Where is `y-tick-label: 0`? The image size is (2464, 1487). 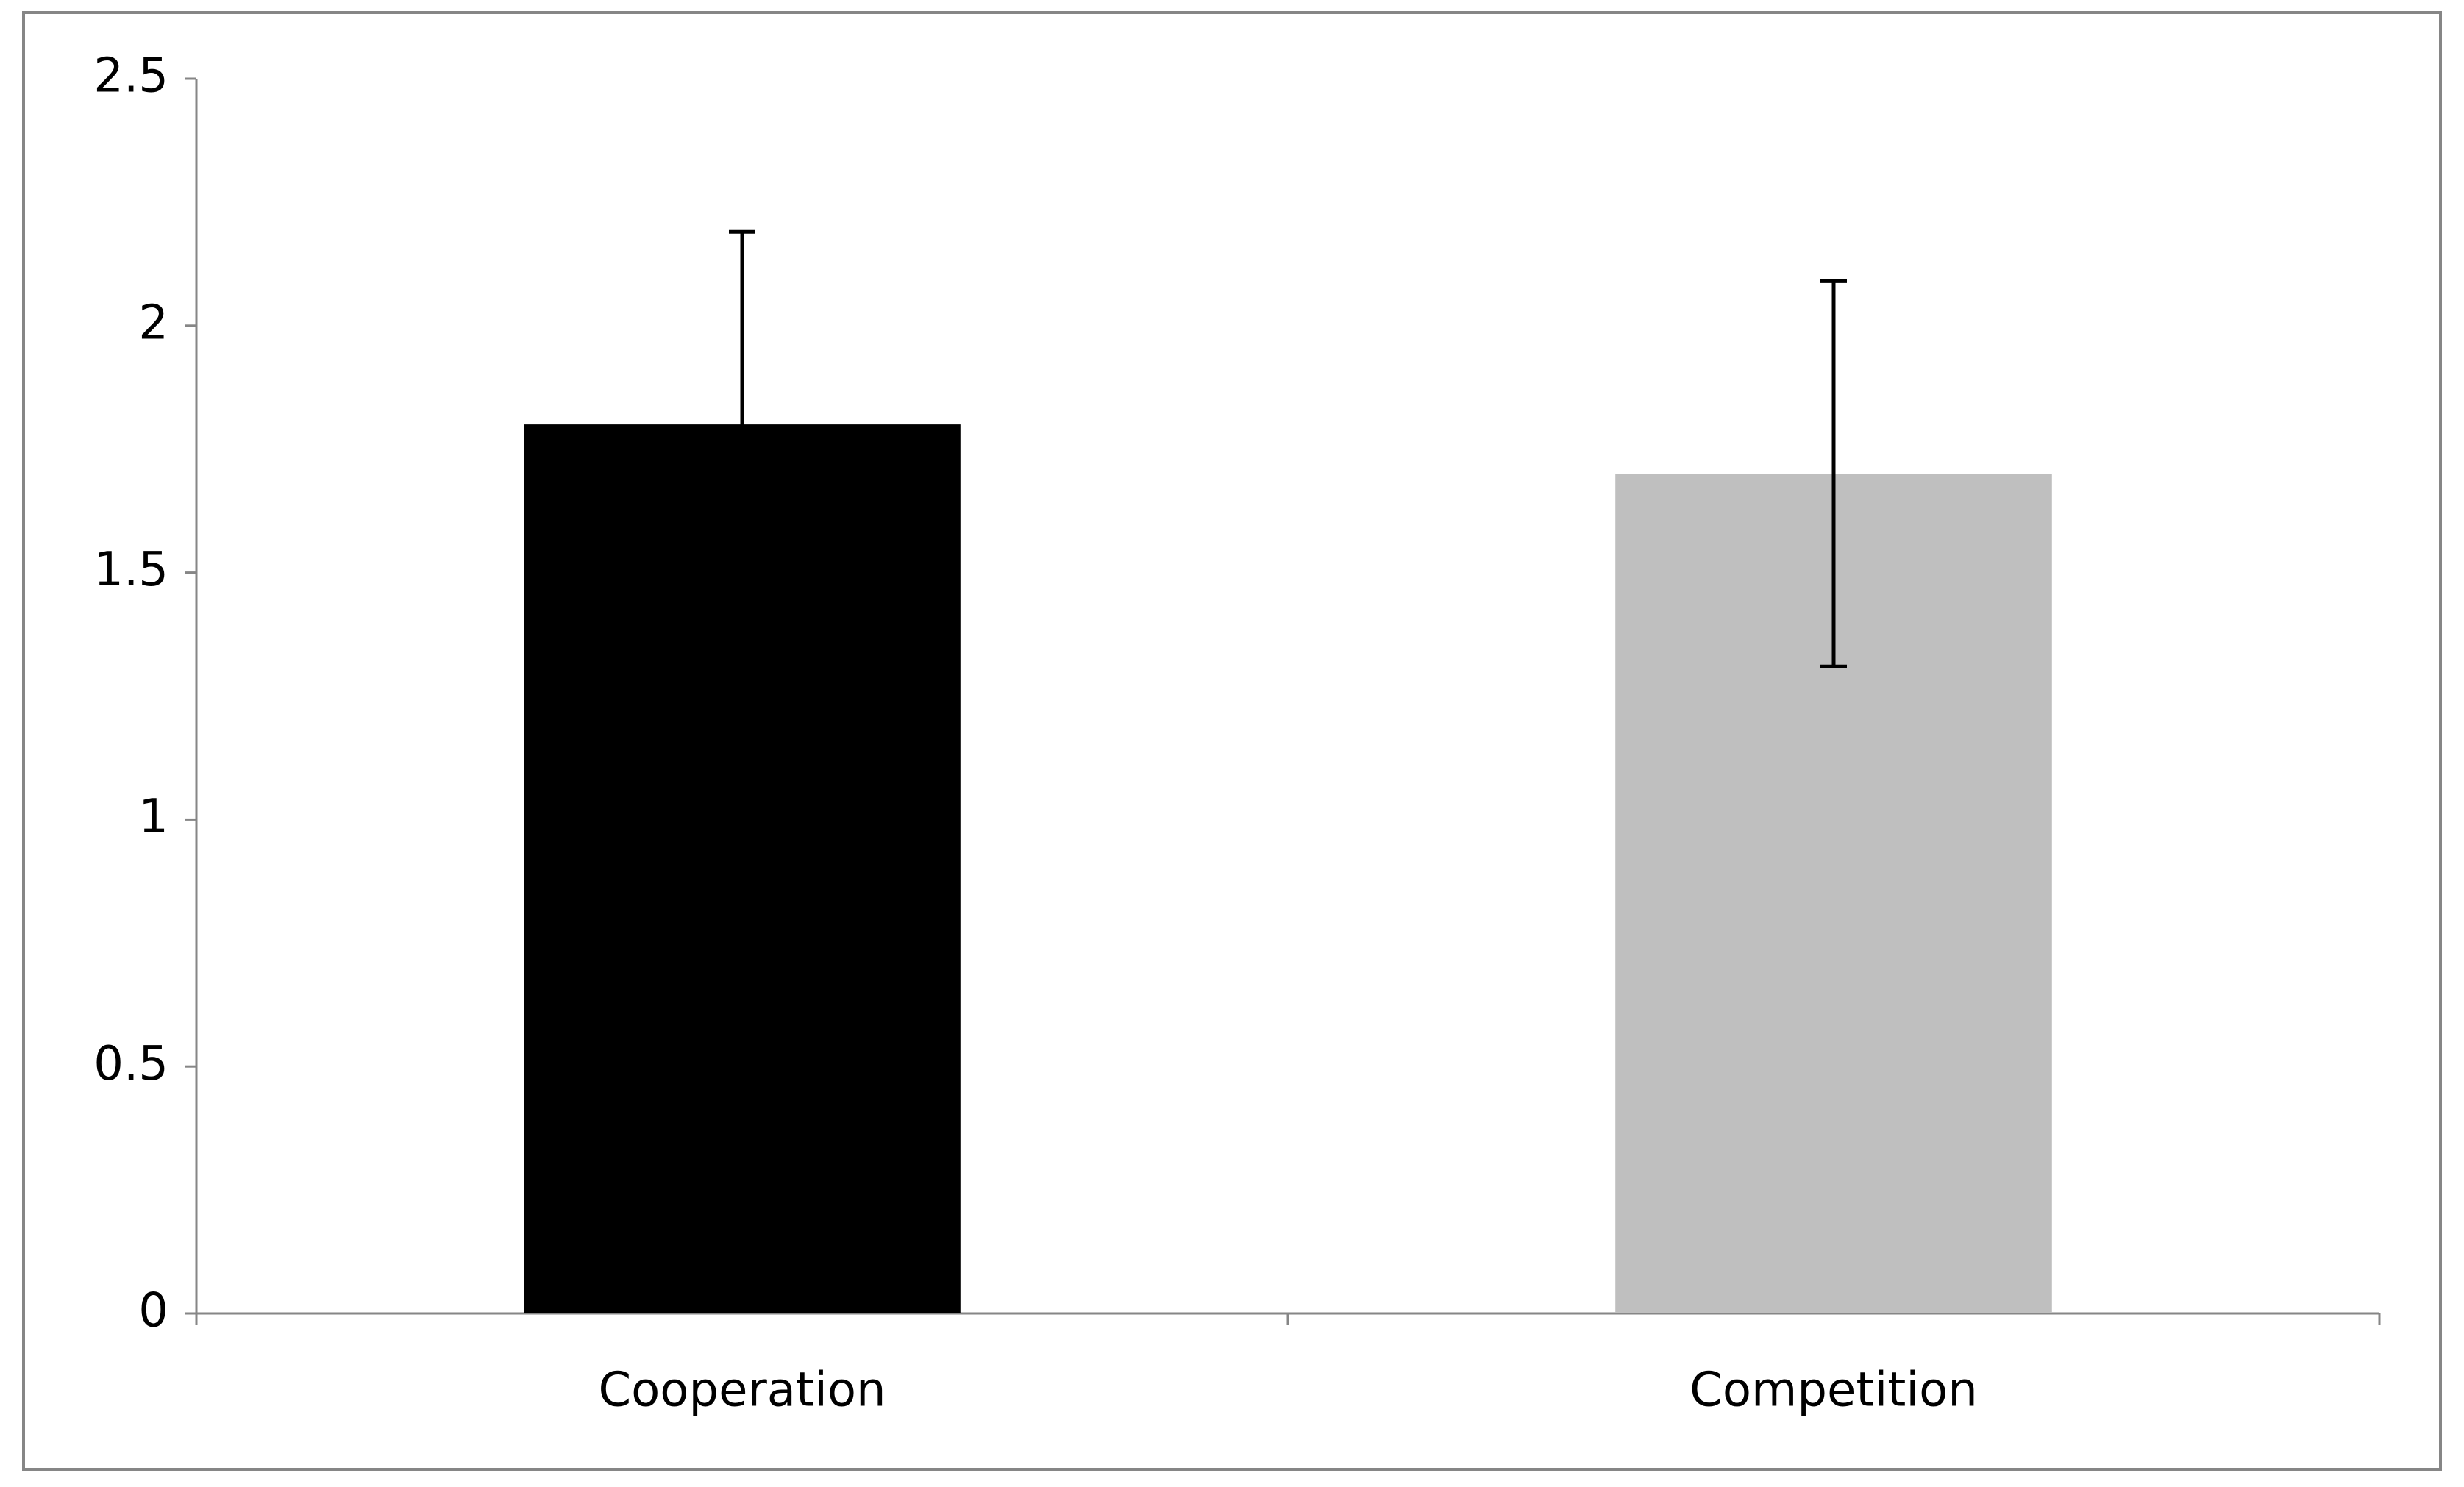
y-tick-label: 0 is located at coordinates (153, 1311).